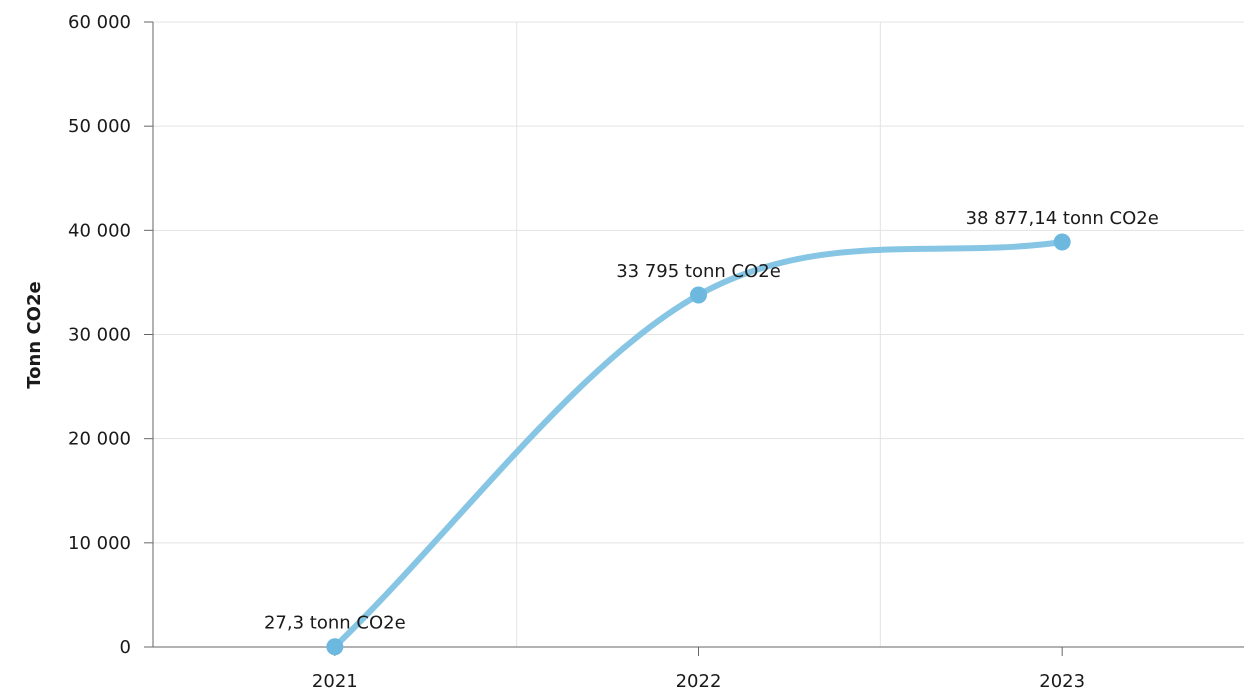 This screenshot has height=697, width=1244. Describe the element at coordinates (335, 623) in the screenshot. I see `data-label: 27,3 tonn CO2e` at that location.